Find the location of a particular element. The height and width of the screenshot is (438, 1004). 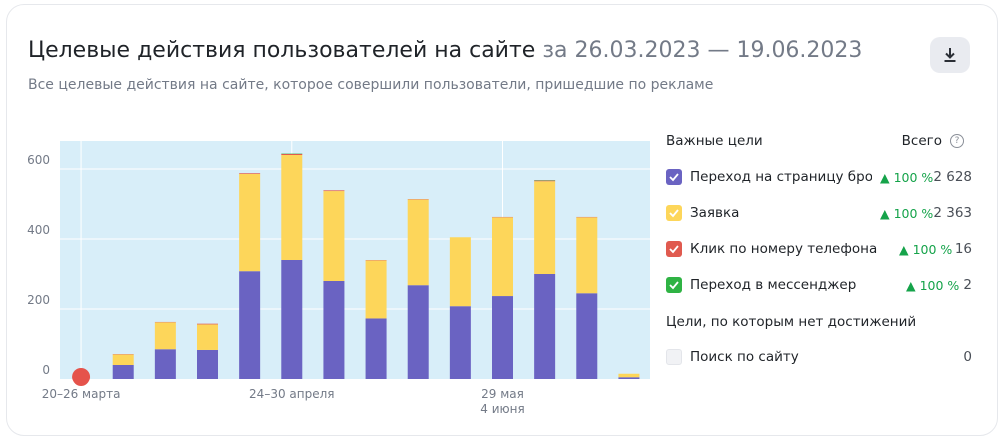

goal-checkbox-request is located at coordinates (674, 213).